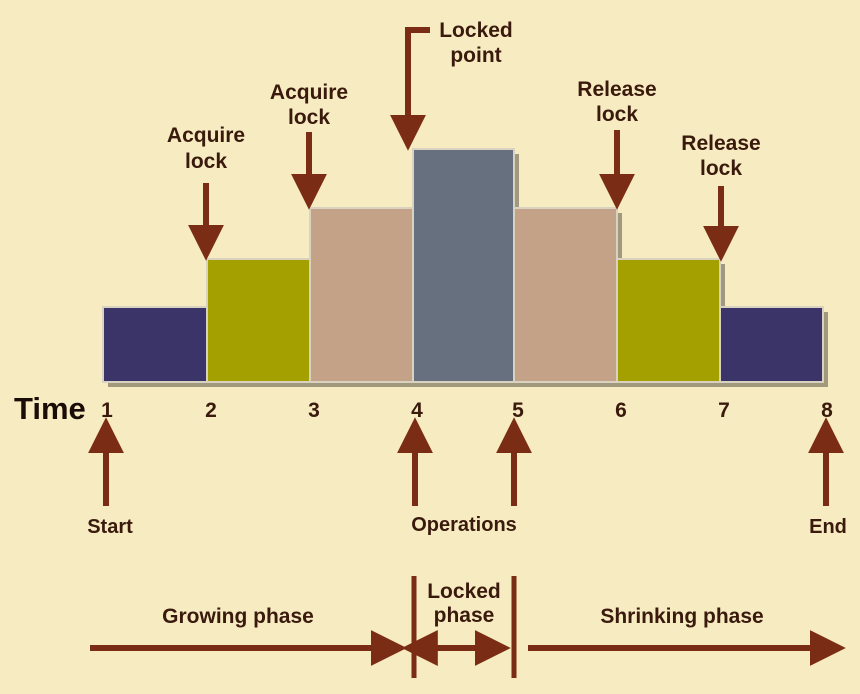 Image resolution: width=860 pixels, height=694 pixels. What do you see at coordinates (211, 410) in the screenshot?
I see `time-tick-label: 2` at bounding box center [211, 410].